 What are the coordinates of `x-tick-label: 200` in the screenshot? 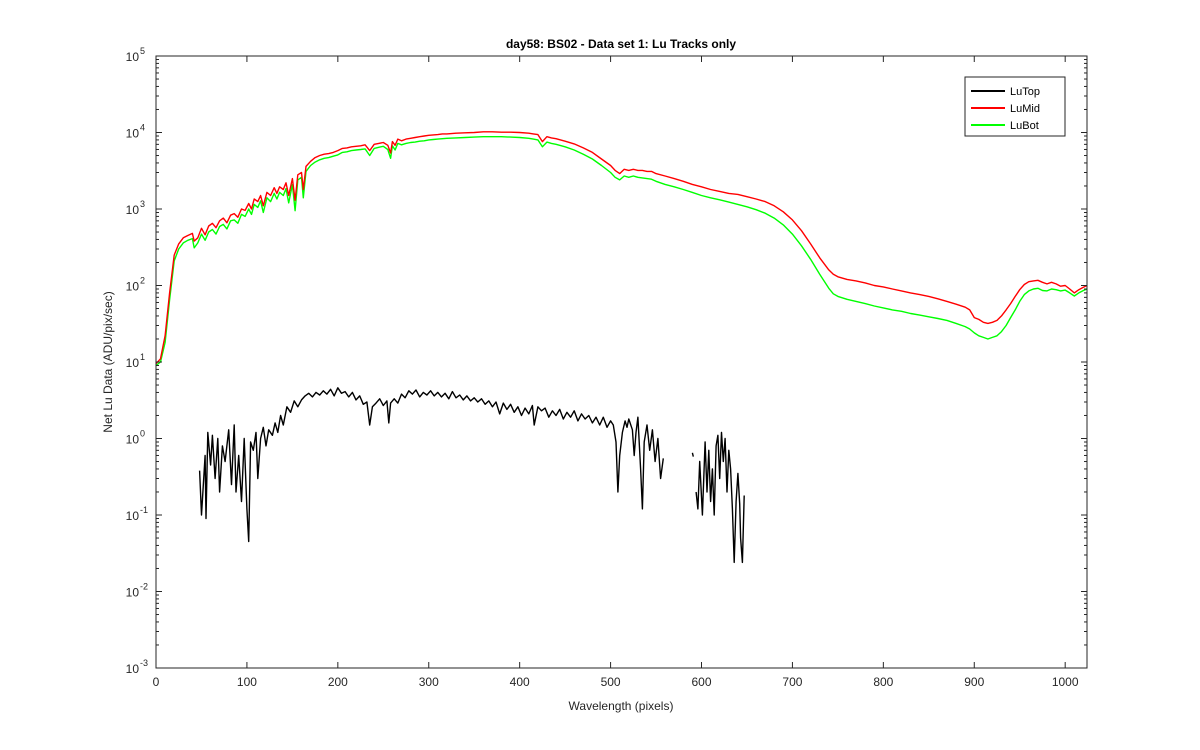 It's located at (338, 682).